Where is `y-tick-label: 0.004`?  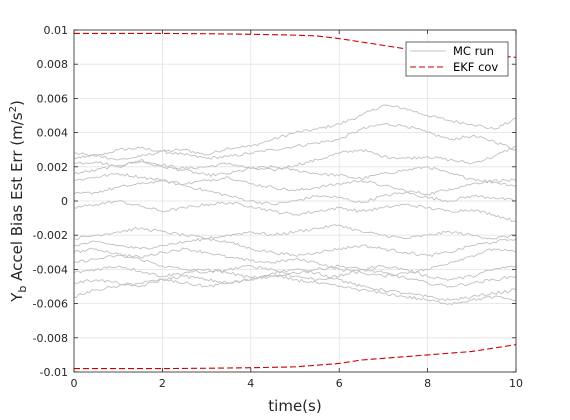
y-tick-label: 0.004 is located at coordinates (53, 133).